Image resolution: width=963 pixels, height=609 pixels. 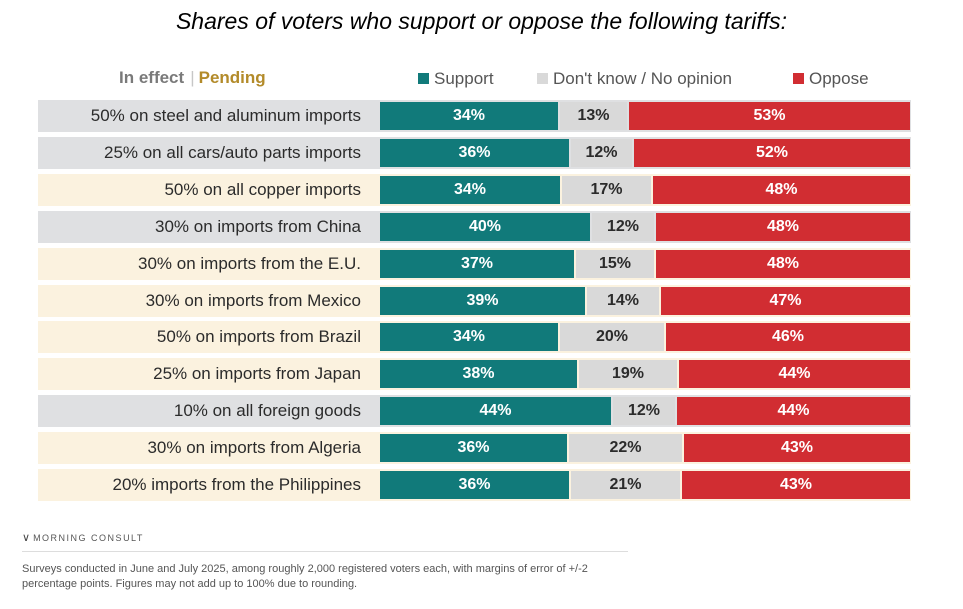 I want to click on category-label: 30% on imports from the E.U., so click(x=249, y=263).